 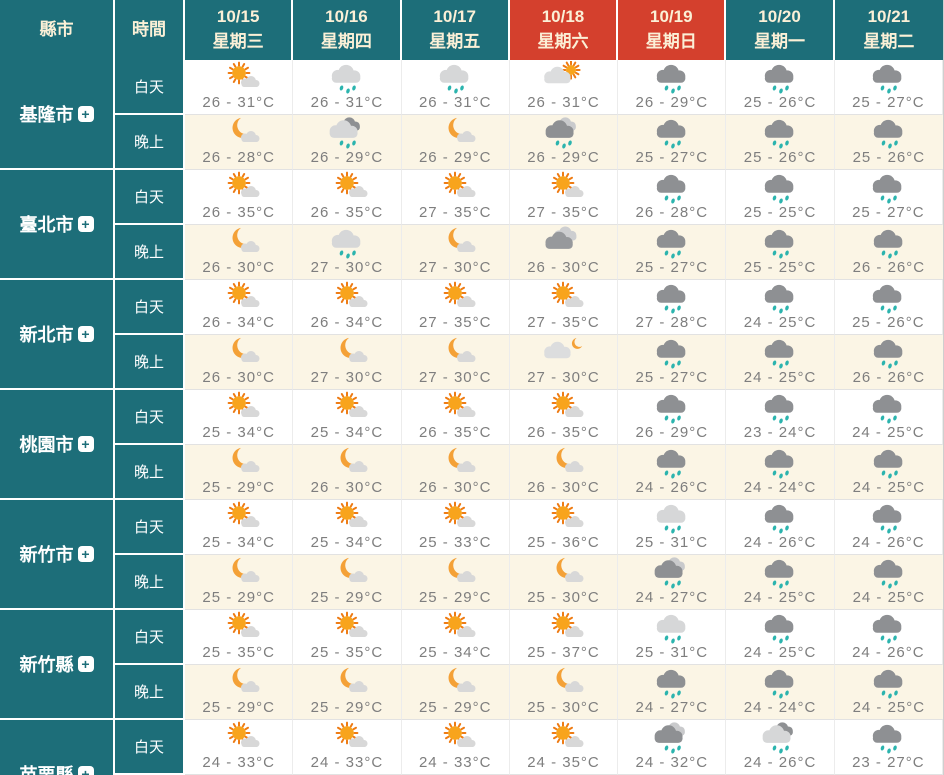 I want to click on temperature-range: 23 - 27°C, so click(x=888, y=762).